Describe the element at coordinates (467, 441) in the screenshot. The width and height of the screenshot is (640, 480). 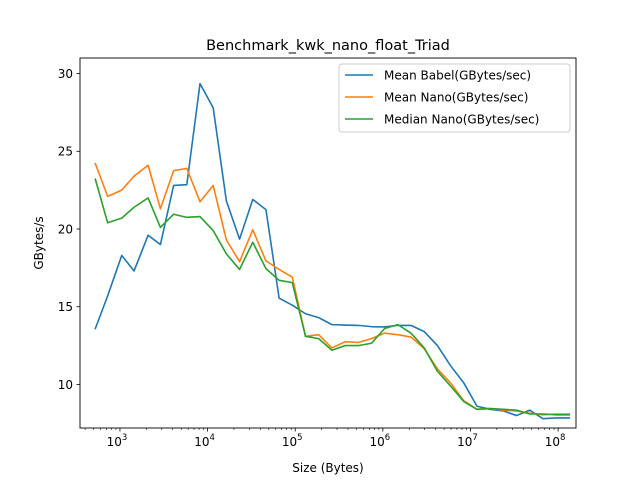
I see `x-tick-label: 10⁷` at that location.